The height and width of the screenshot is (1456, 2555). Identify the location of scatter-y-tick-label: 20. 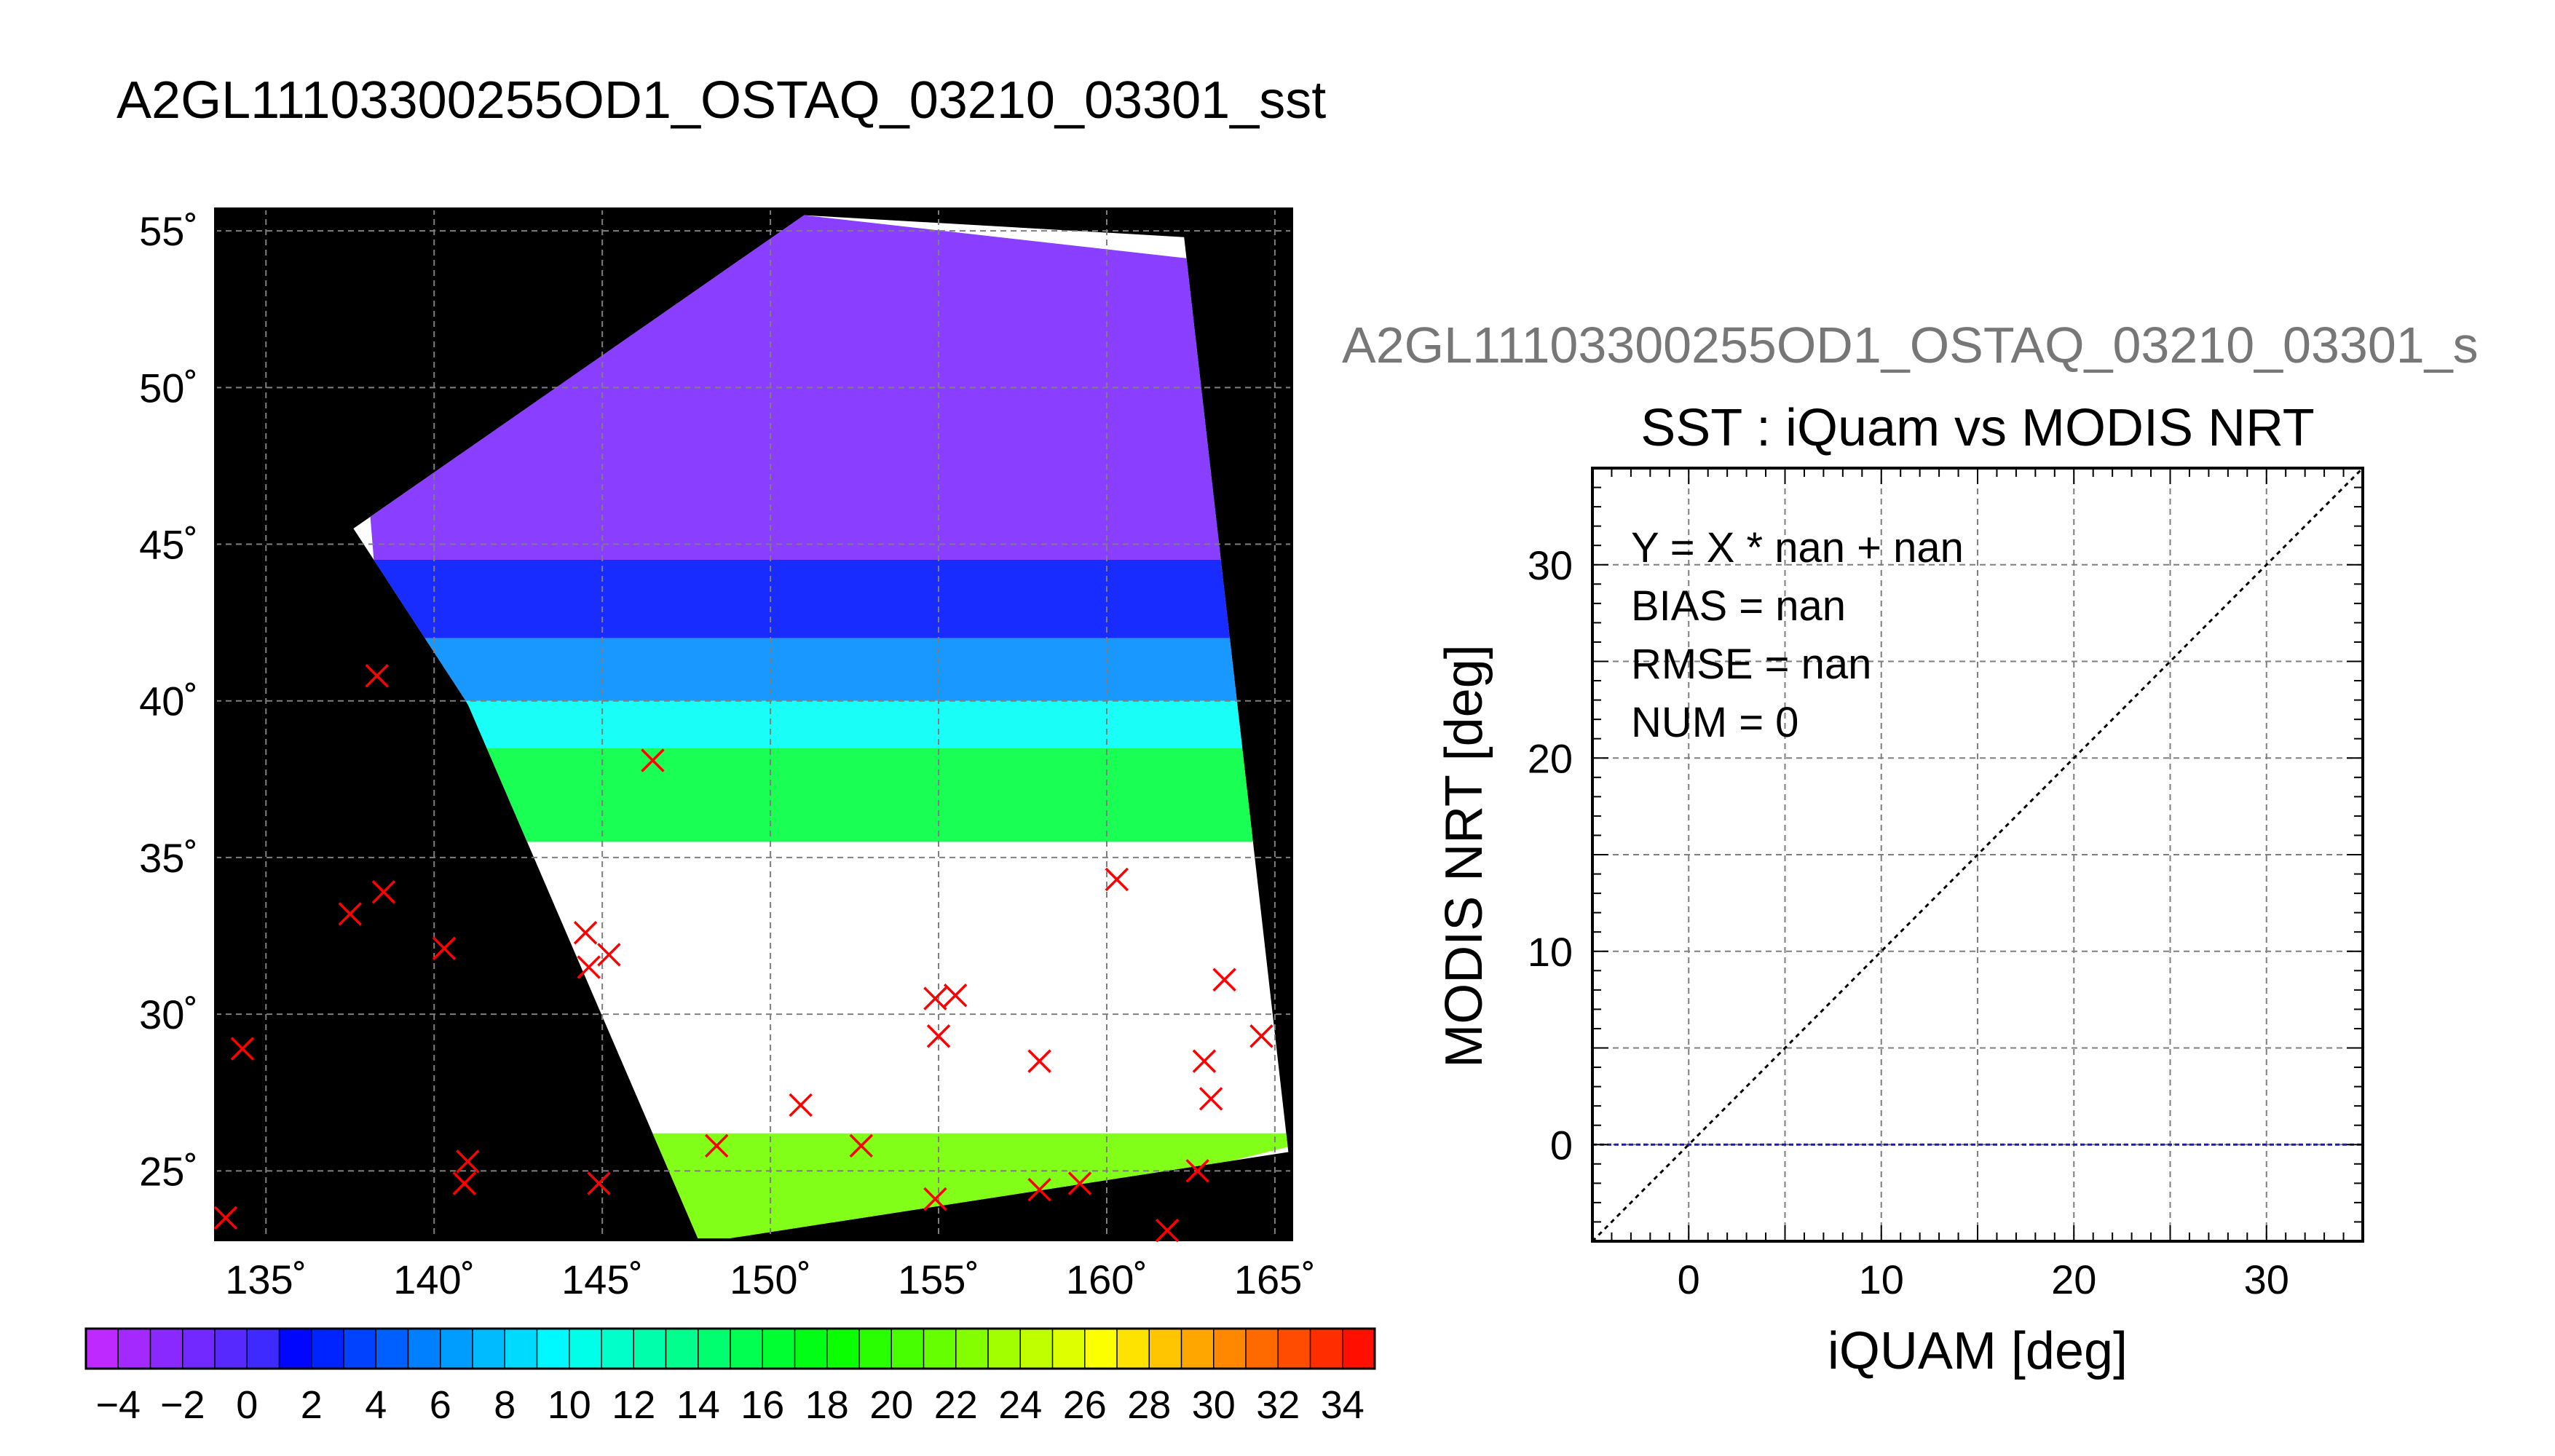
(1550, 758).